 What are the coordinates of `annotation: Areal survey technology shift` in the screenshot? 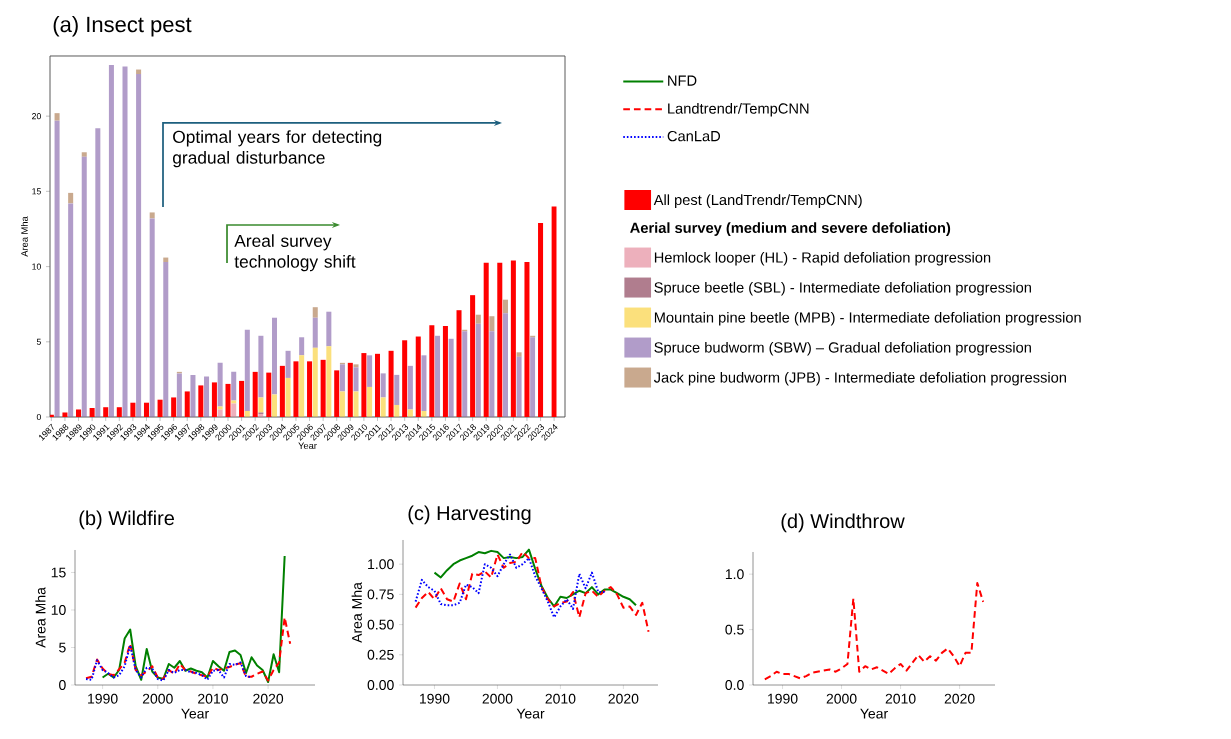 It's located at (295, 253).